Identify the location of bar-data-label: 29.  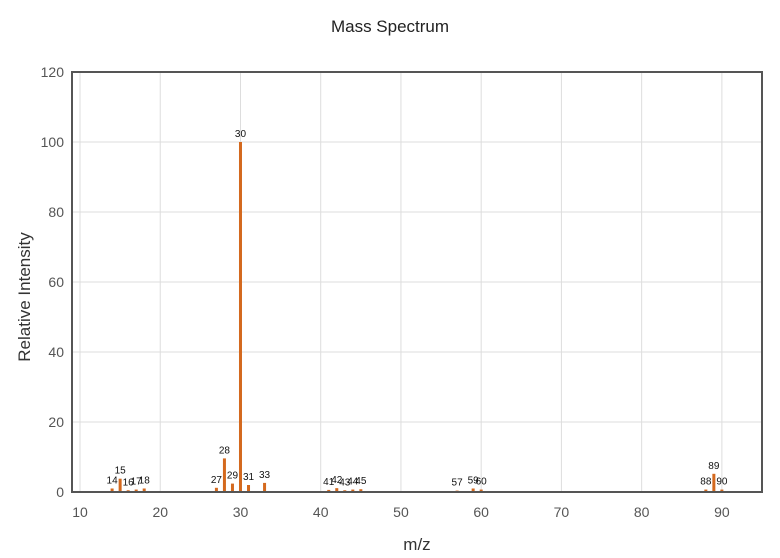
(233, 476).